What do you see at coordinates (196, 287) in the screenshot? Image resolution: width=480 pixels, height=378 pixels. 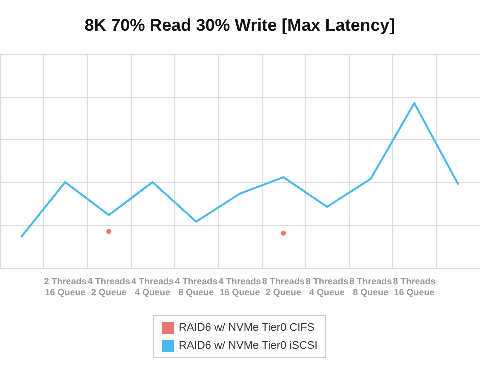 I see `x-tick-label: 4 Threads 8 Queue` at bounding box center [196, 287].